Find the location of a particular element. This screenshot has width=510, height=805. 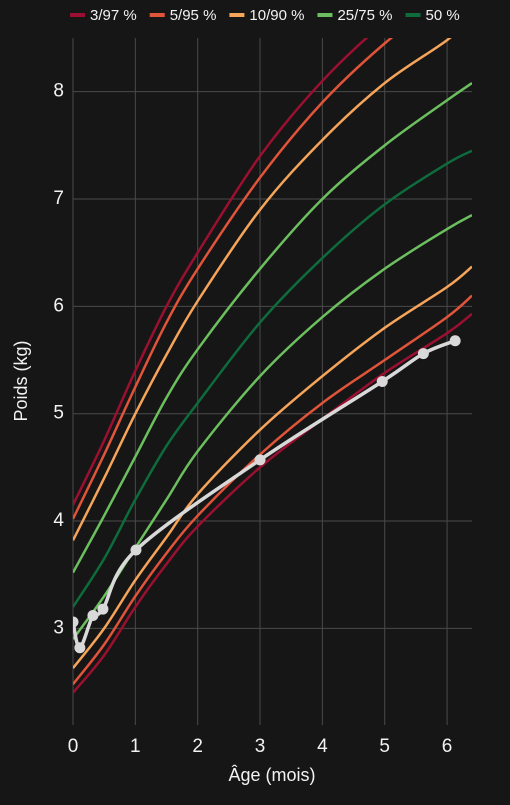

x-tick-label: 2 is located at coordinates (197, 746).